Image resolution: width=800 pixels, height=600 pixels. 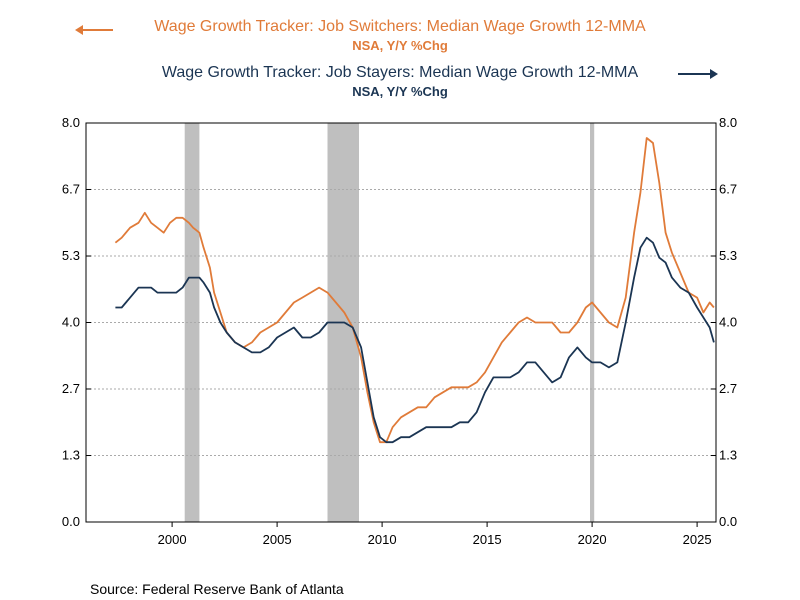 What do you see at coordinates (172, 539) in the screenshot?
I see `x-tick-label-0: 2000` at bounding box center [172, 539].